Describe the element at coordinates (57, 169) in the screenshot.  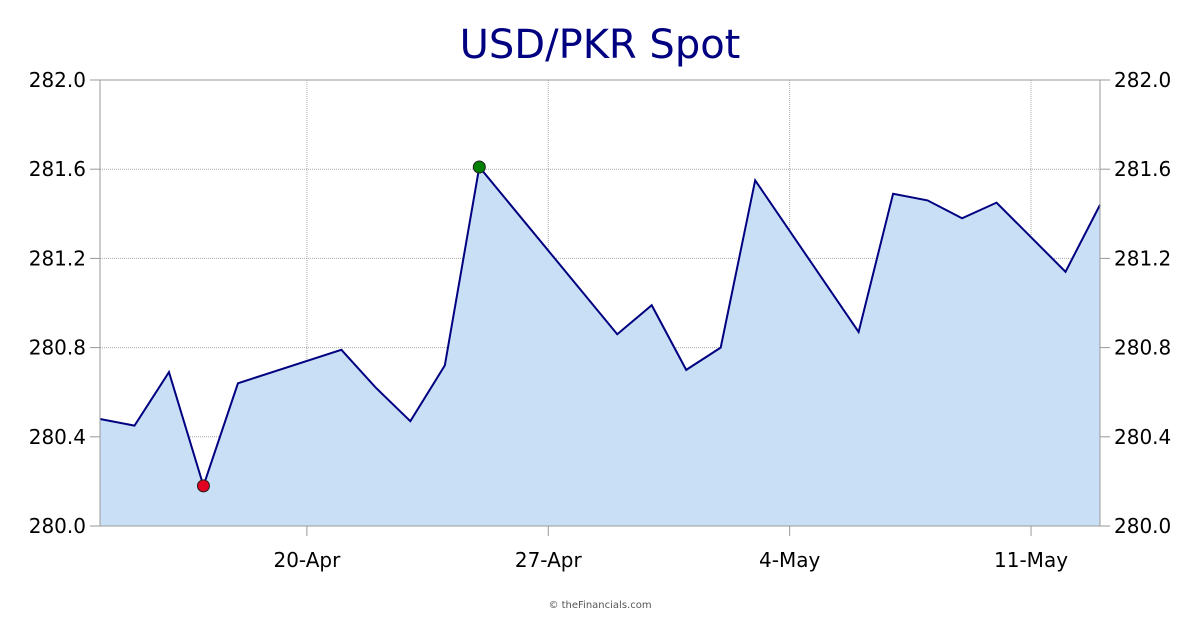
I see `y-tick-label-left: 281.6` at that location.